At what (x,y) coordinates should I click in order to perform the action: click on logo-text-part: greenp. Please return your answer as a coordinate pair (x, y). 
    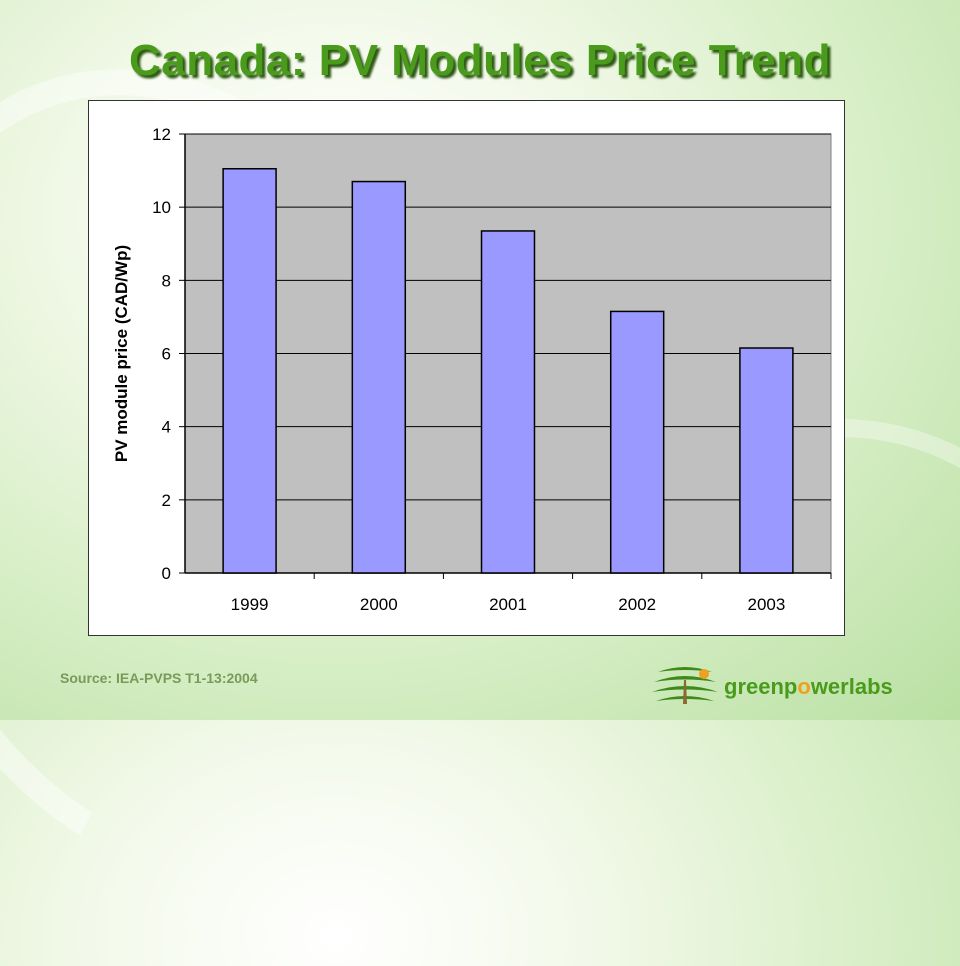
    Looking at the image, I should click on (761, 686).